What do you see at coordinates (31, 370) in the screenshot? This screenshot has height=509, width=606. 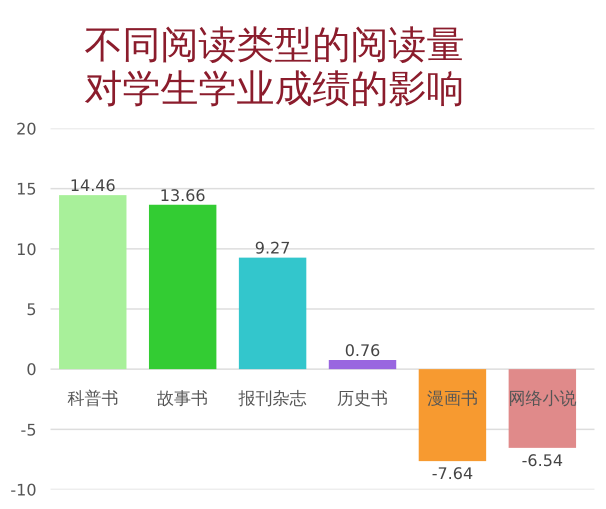 I see `y-tick-label: 0` at bounding box center [31, 370].